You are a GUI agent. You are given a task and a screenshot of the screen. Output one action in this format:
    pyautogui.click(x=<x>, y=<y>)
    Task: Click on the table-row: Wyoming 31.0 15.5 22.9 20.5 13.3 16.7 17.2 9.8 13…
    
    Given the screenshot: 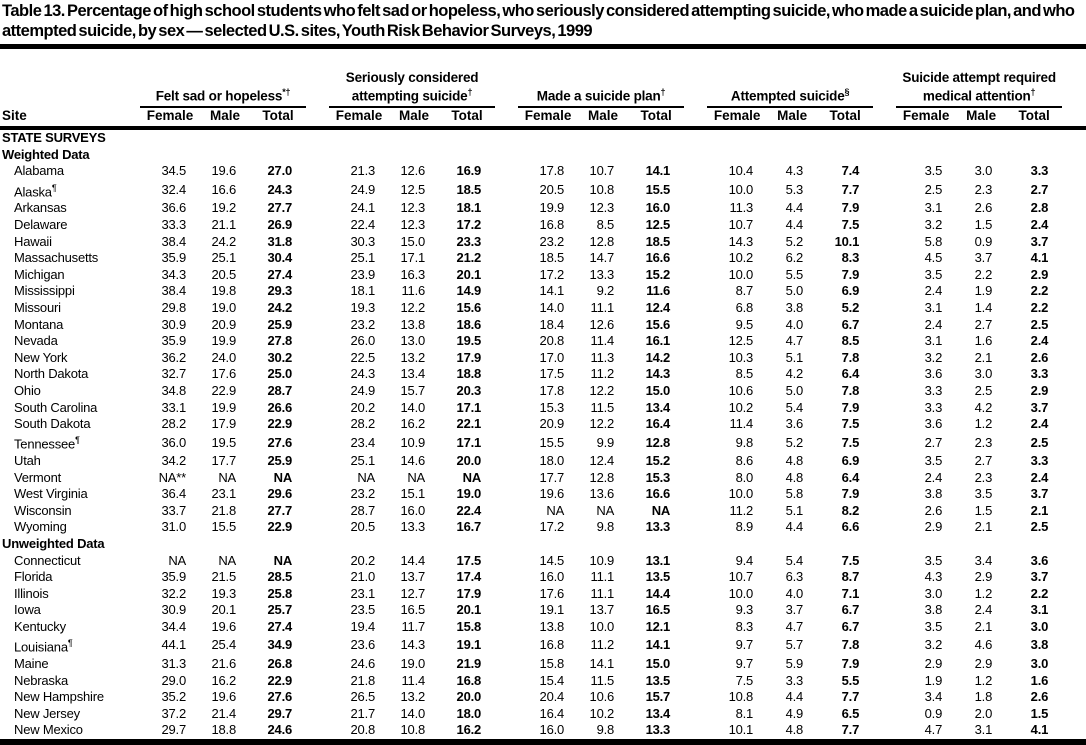 What is the action you would take?
    pyautogui.click(x=543, y=527)
    